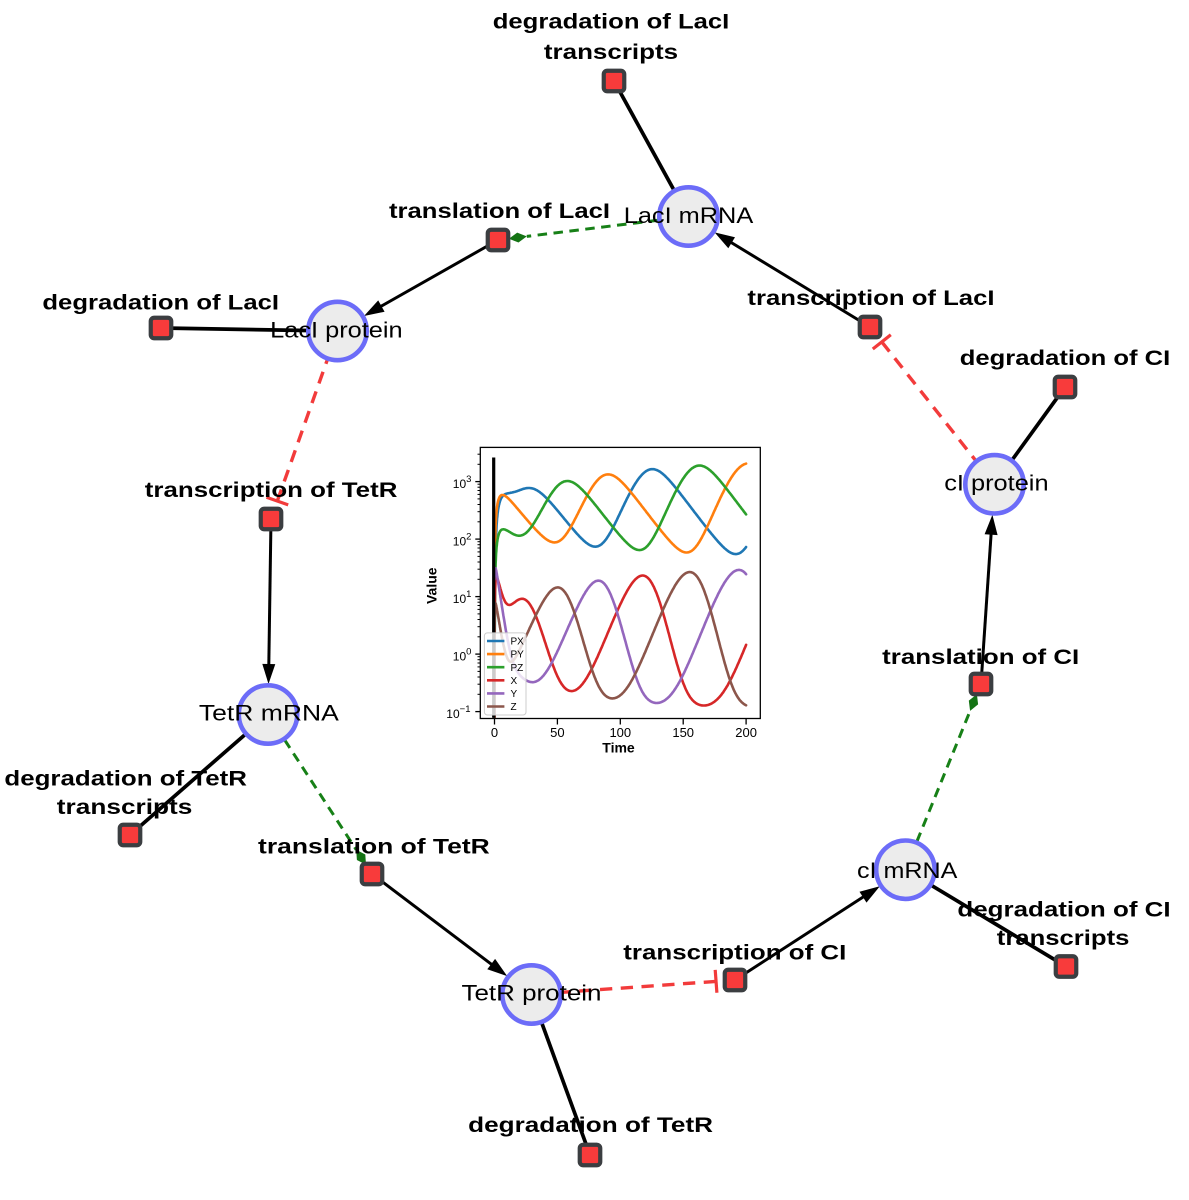 The image size is (1189, 1200). Describe the element at coordinates (514, 707) in the screenshot. I see `svg-text: Z` at that location.